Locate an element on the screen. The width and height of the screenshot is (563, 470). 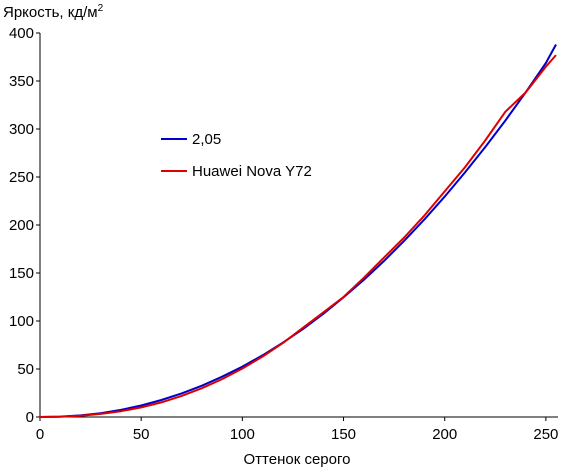
y-ticks: 0 50 100 150 200 250 300 350 400 is located at coordinates (24, 225).